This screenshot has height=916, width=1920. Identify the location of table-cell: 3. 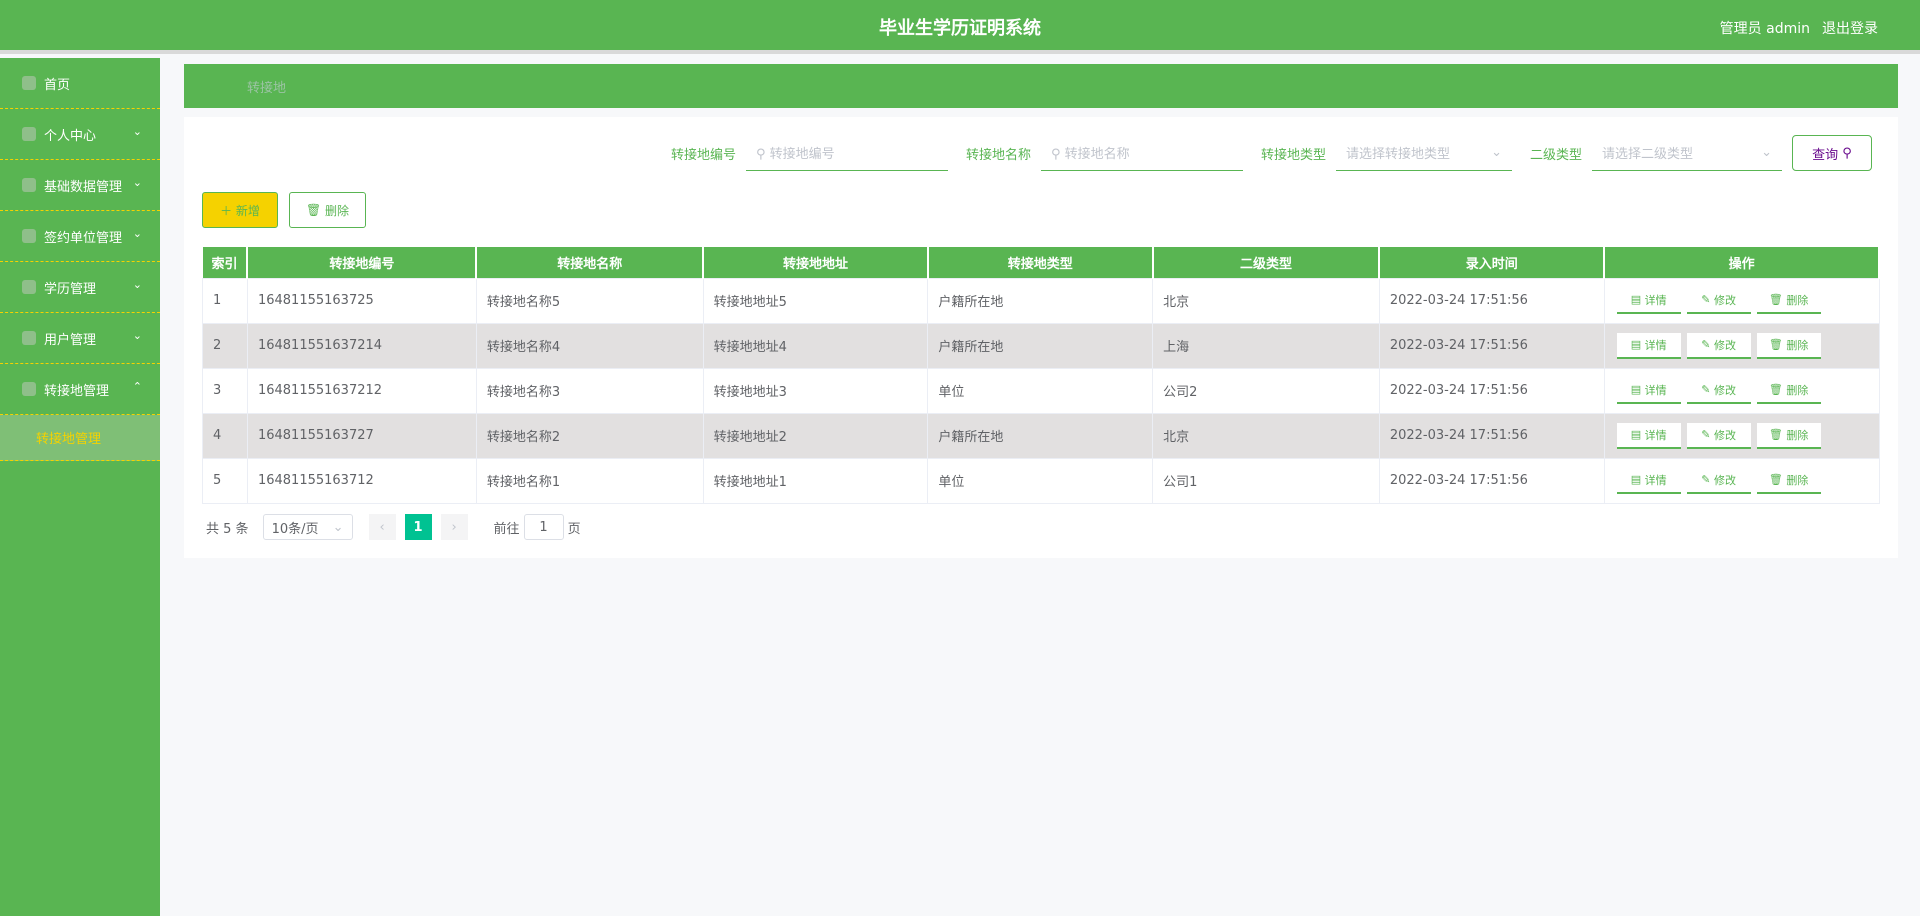
(225, 390).